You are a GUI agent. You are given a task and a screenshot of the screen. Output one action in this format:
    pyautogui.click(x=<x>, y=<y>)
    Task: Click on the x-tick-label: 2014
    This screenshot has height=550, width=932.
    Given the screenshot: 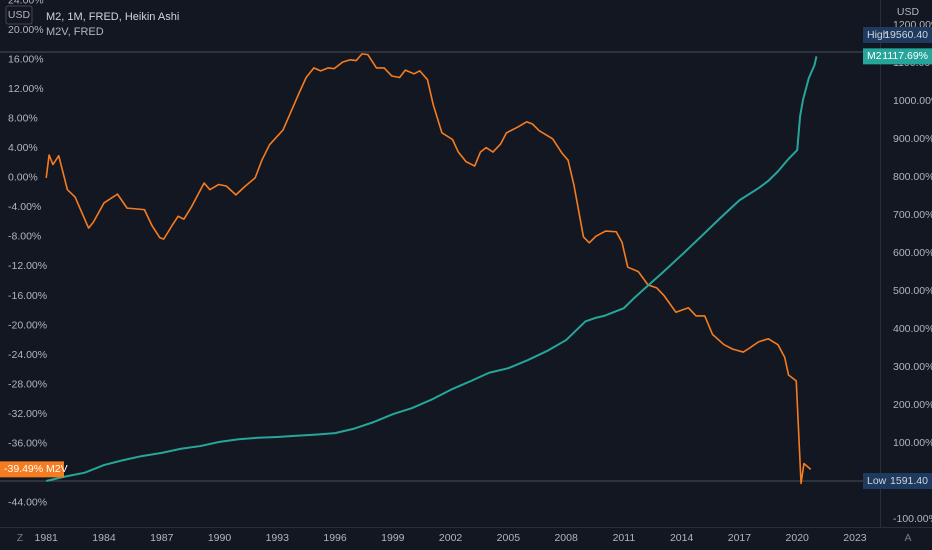 What is the action you would take?
    pyautogui.click(x=682, y=538)
    